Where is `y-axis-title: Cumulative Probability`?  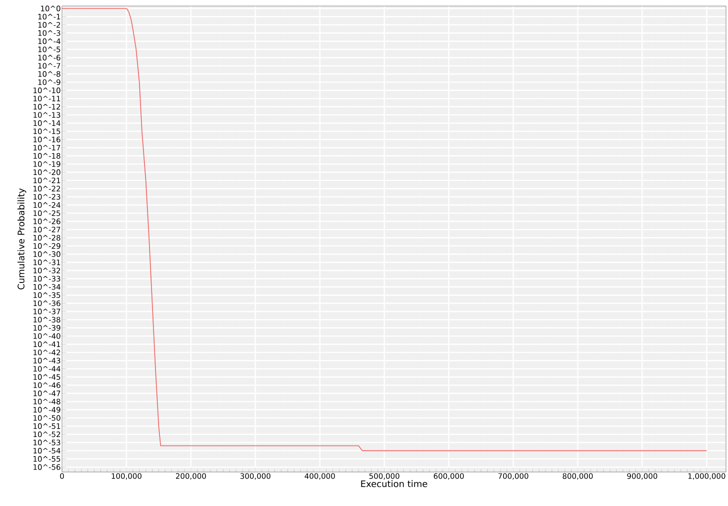 y-axis-title: Cumulative Probability is located at coordinates (21, 239).